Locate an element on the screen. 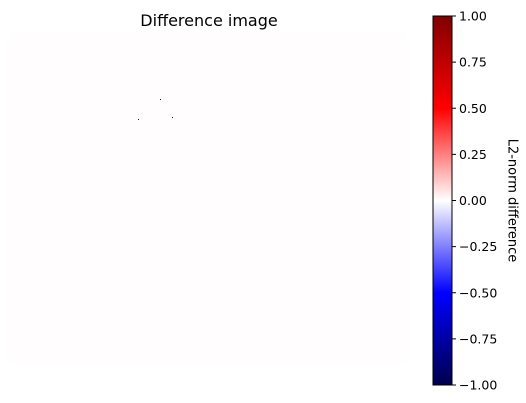 The width and height of the screenshot is (526, 403). colorbar-tick-label: −0.75 is located at coordinates (478, 338).